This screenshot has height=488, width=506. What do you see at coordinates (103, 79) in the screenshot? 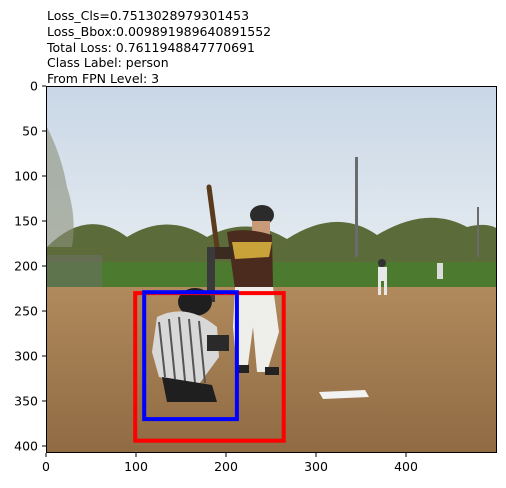
I see `fpn-level-text: From FPN Level: 3` at bounding box center [103, 79].